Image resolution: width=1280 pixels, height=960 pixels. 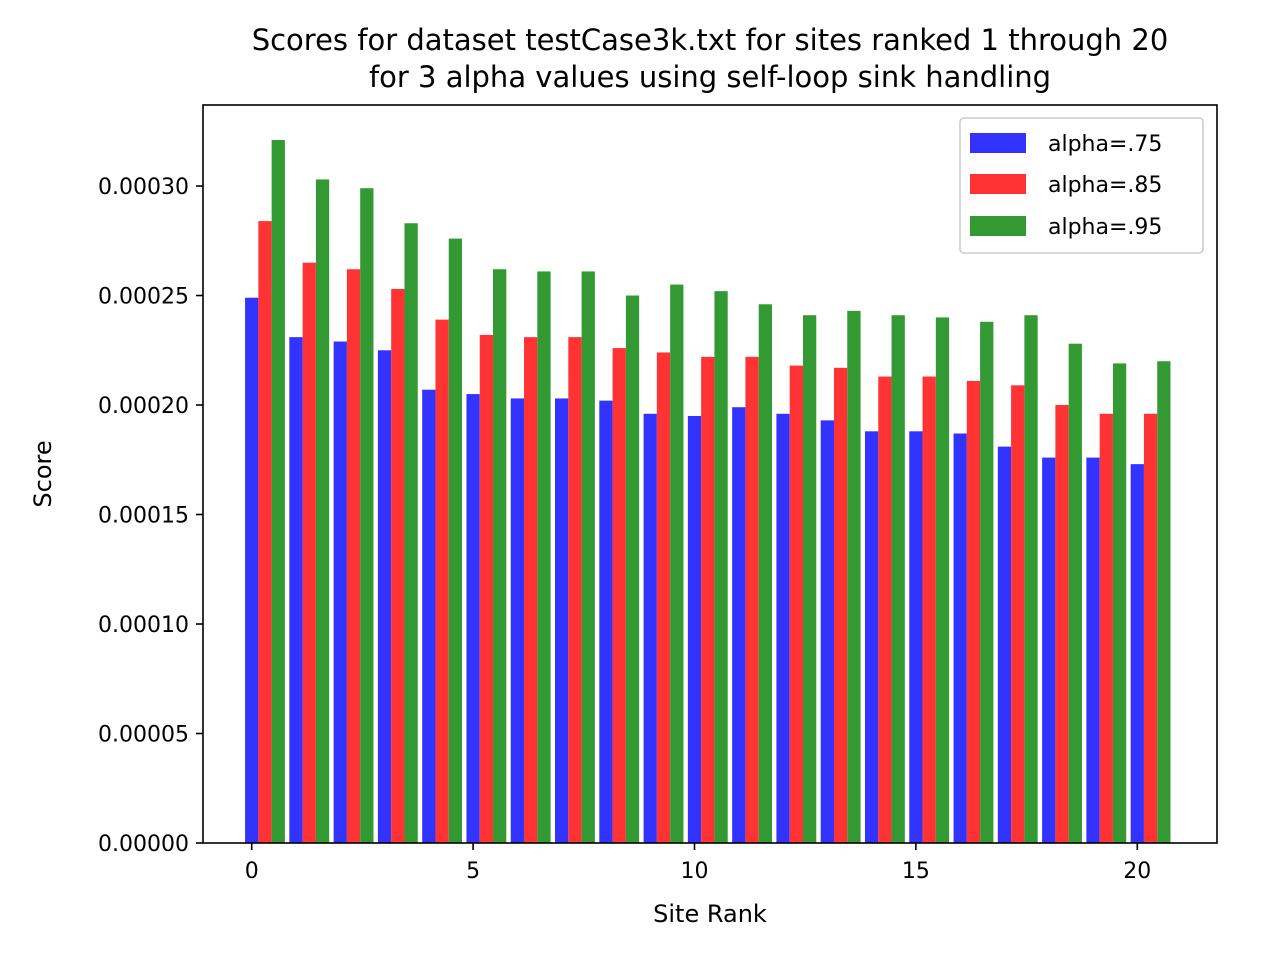 I want to click on y-tick-label: 0.00000, so click(x=143, y=844).